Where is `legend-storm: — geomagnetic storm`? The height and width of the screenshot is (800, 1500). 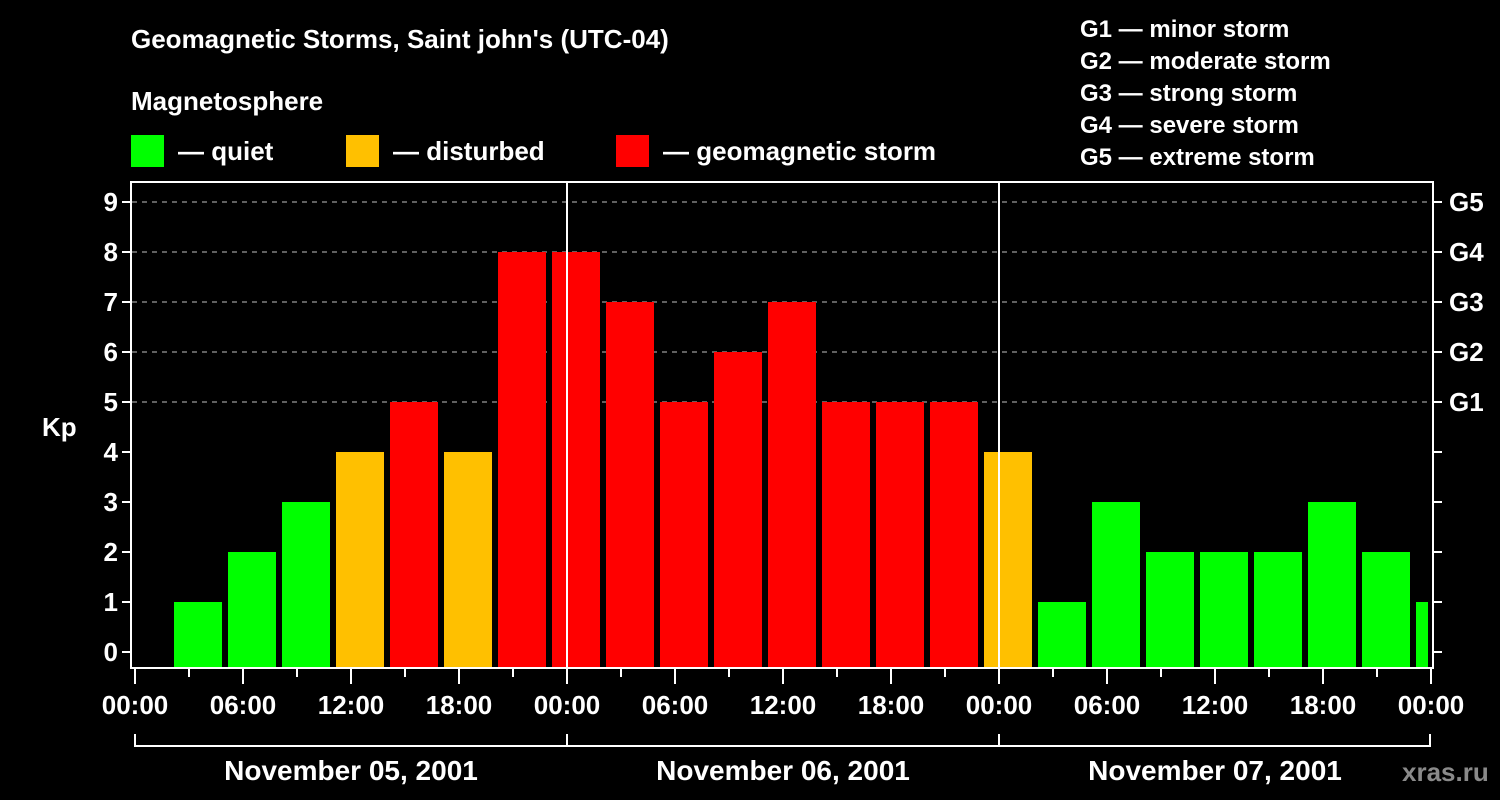 legend-storm: — geomagnetic storm is located at coordinates (776, 151).